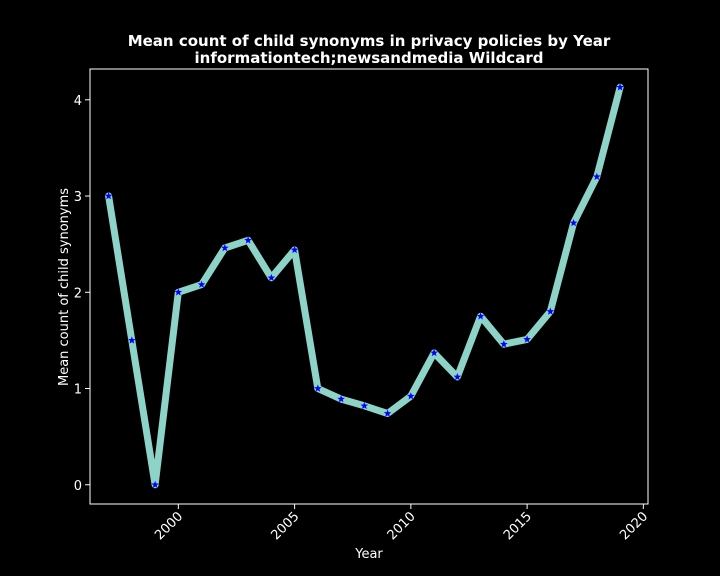 The image size is (720, 576). Describe the element at coordinates (78, 293) in the screenshot. I see `y-tick-label: 2` at that location.